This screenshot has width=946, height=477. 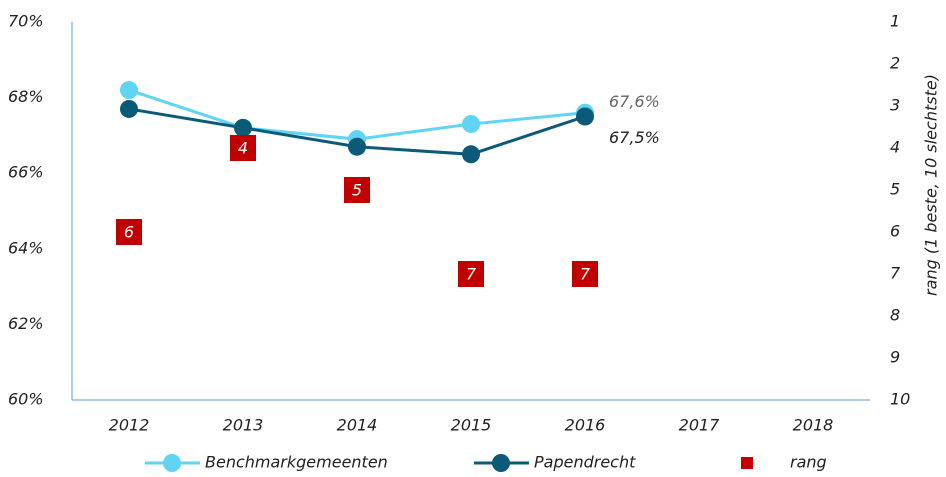 What do you see at coordinates (813, 425) in the screenshot?
I see `x-tick-label: 2018` at bounding box center [813, 425].